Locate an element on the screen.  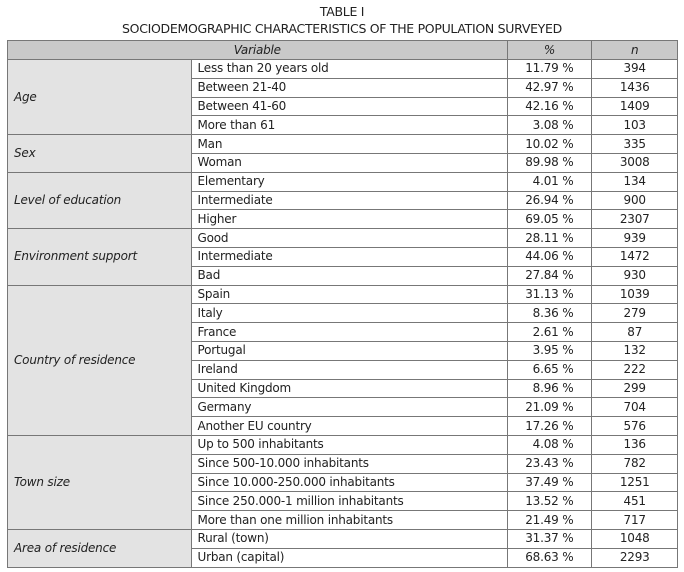
n-cell: 136 is located at coordinates (634, 444).